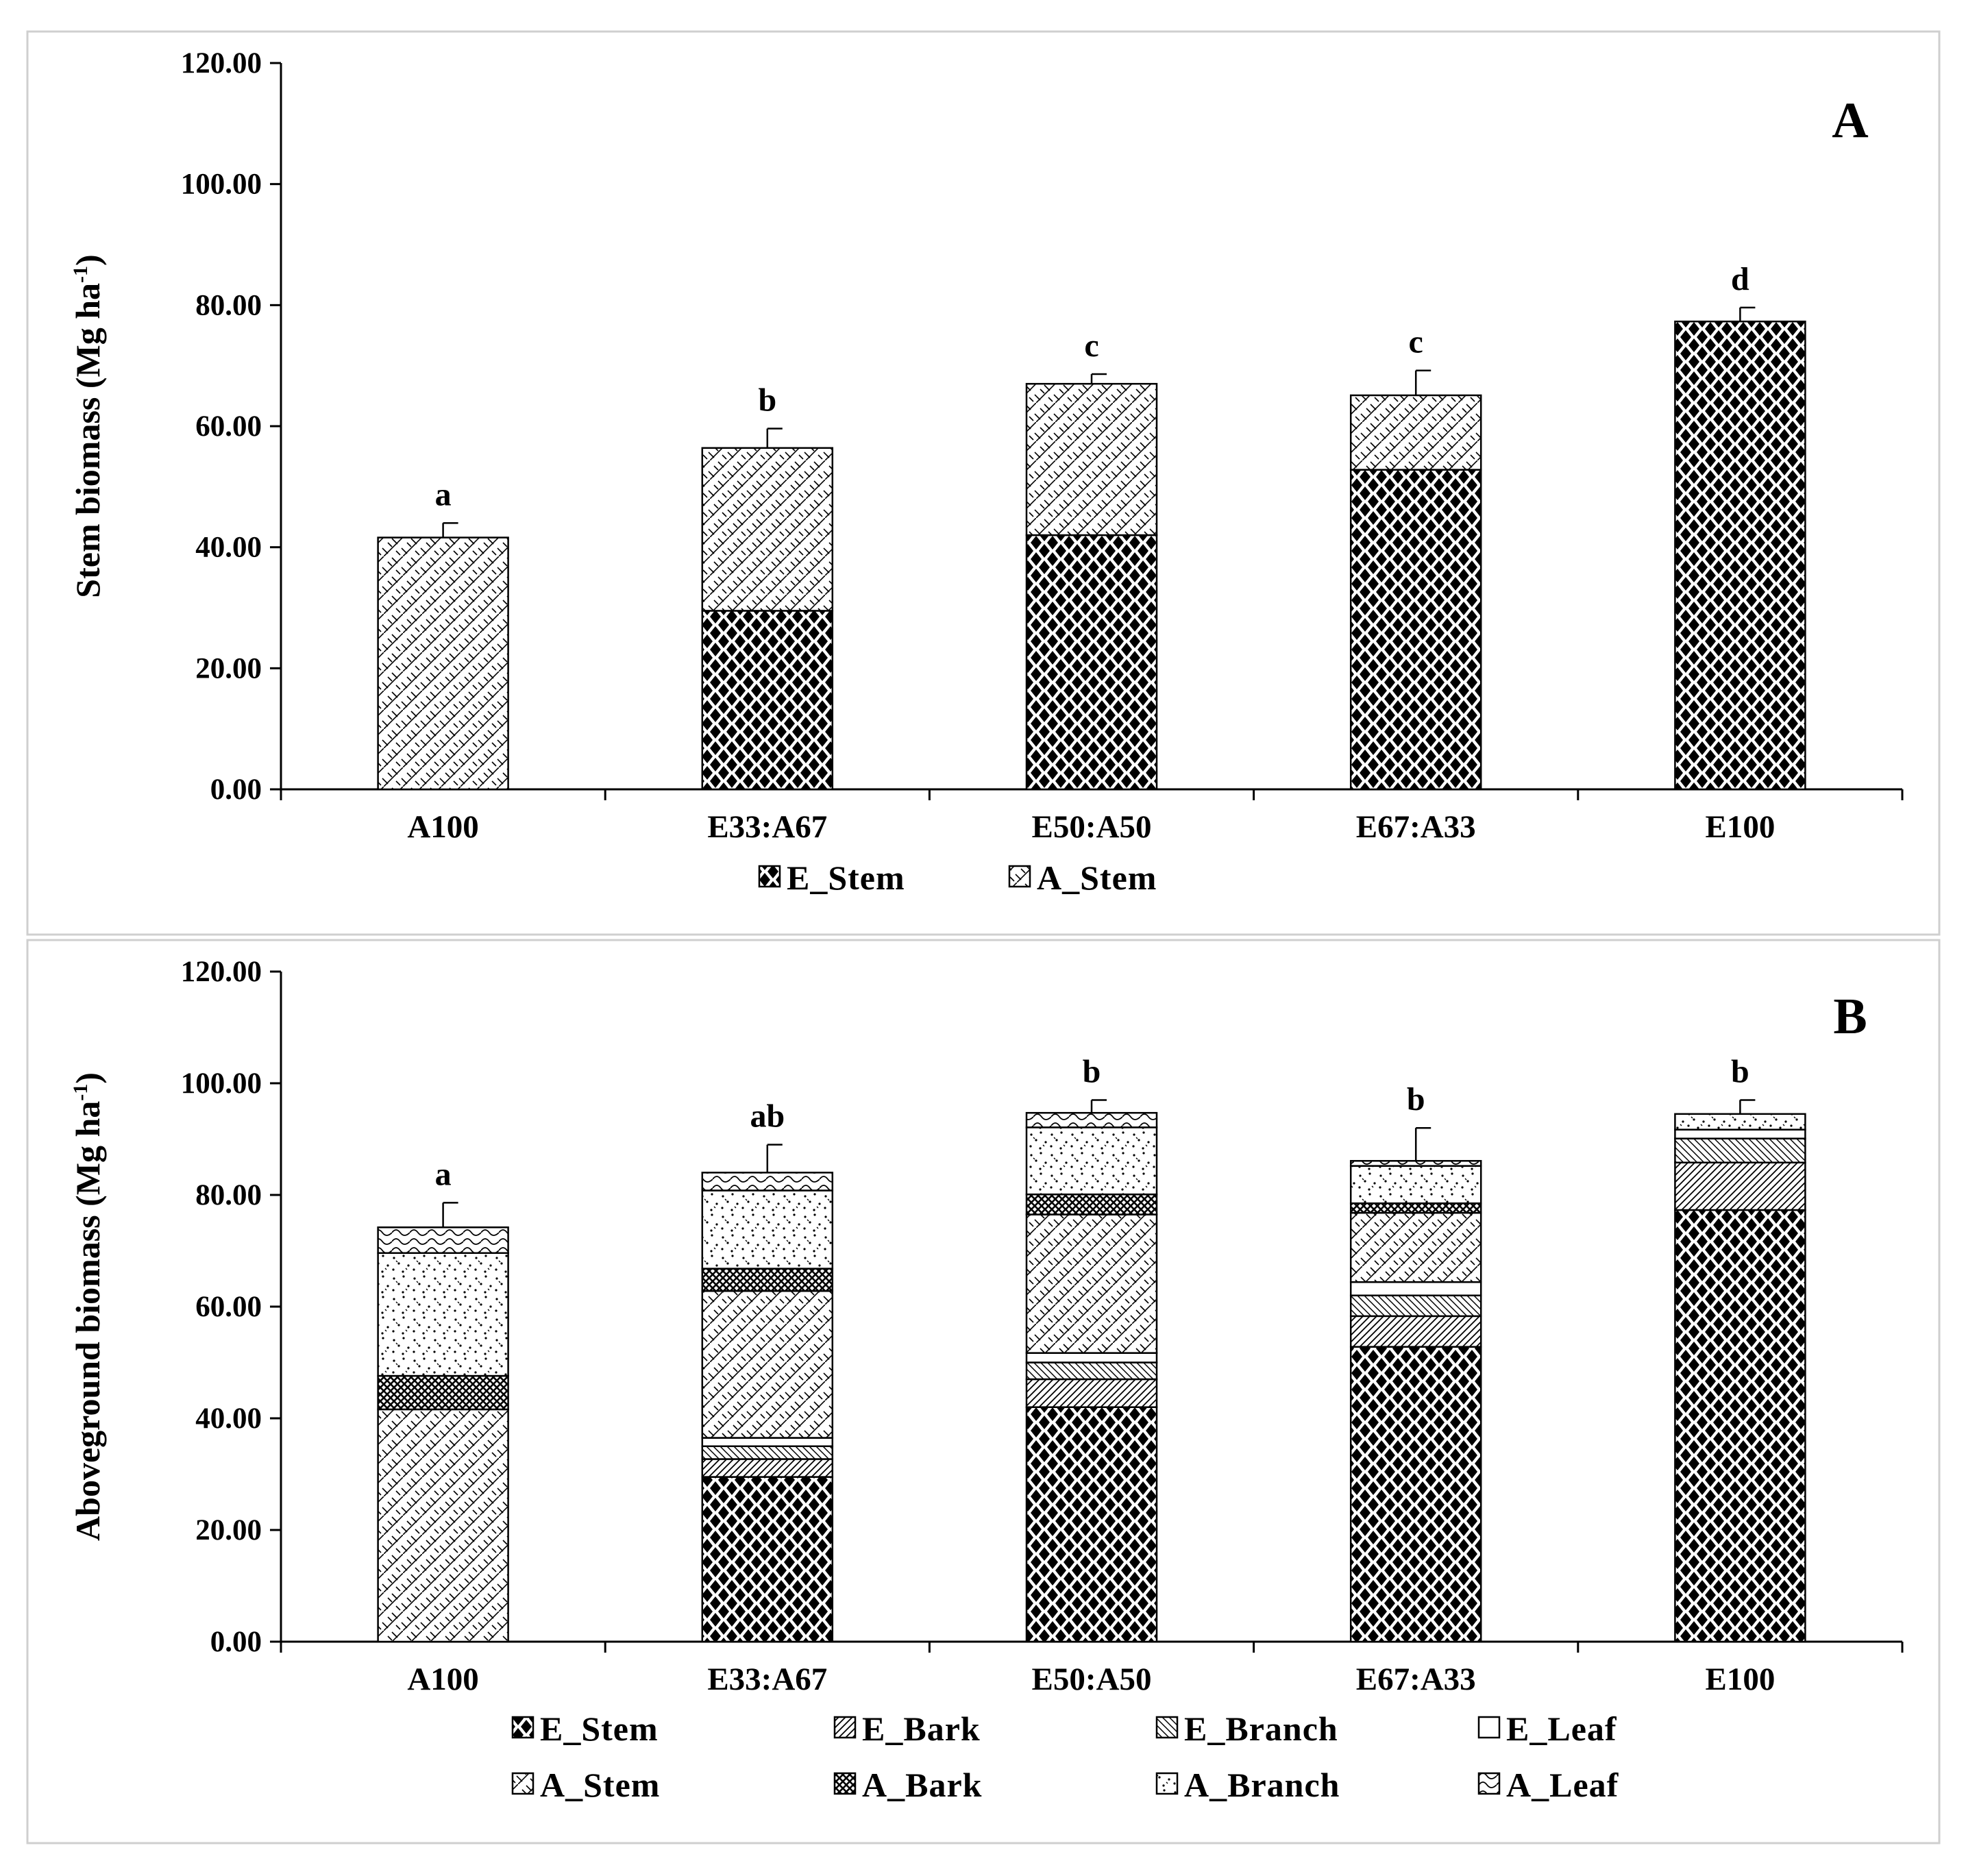 This screenshot has width=1966, height=1876. Describe the element at coordinates (1415, 1208) in the screenshot. I see `bar-a-bark-e67-a33` at that location.